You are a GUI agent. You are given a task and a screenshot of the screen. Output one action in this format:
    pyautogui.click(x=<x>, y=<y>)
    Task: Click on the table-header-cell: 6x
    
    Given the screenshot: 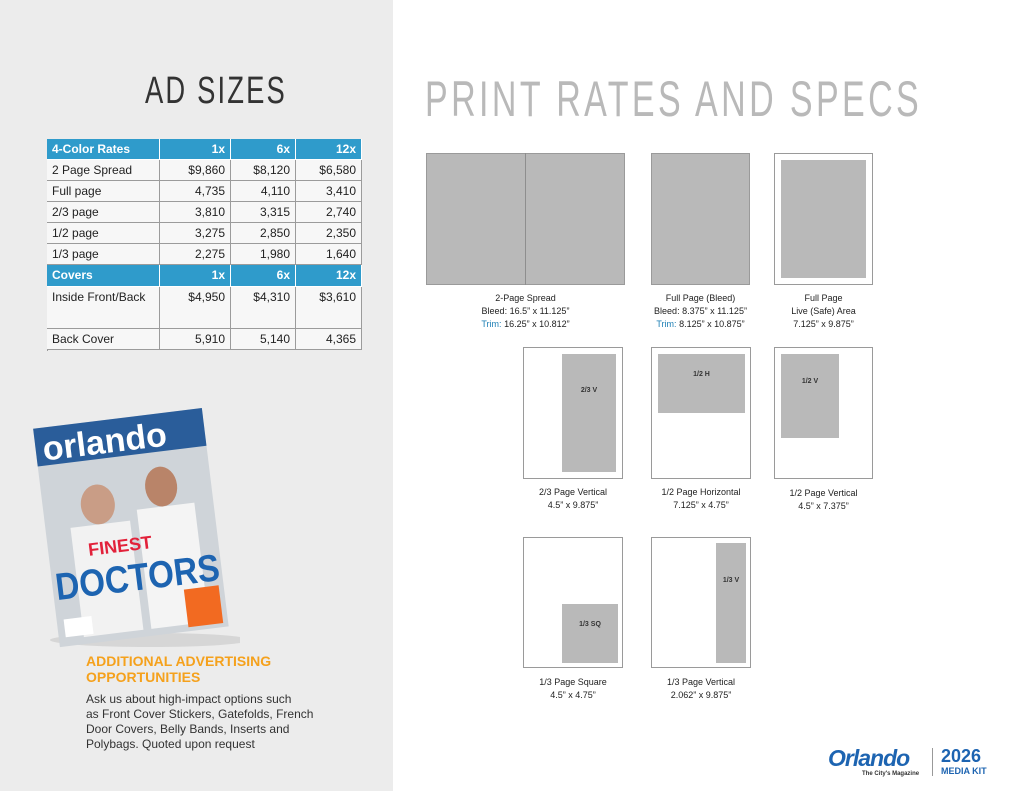 What is the action you would take?
    pyautogui.click(x=263, y=276)
    